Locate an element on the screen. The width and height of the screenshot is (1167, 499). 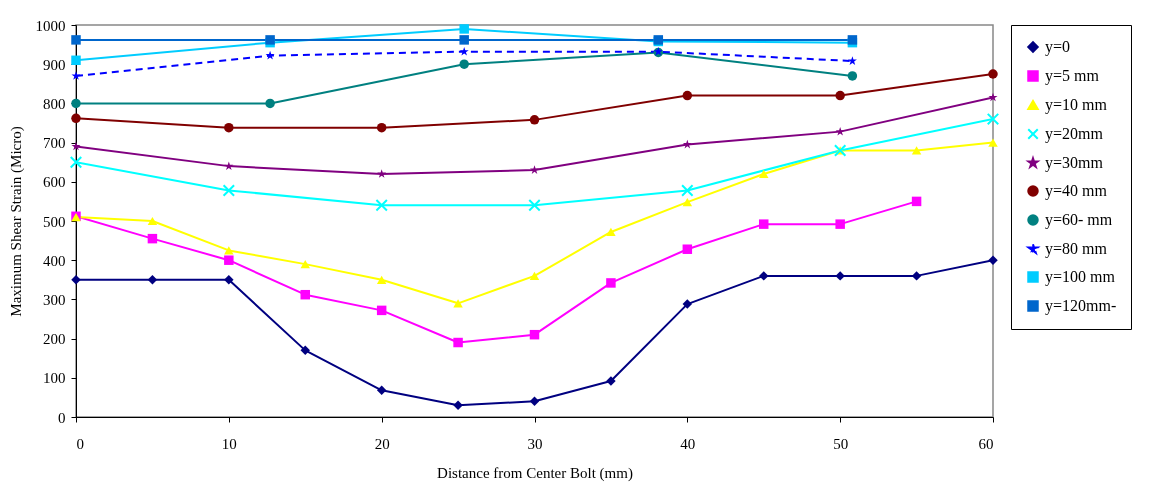
legend-label: y=60- mm is located at coordinates (1079, 220).